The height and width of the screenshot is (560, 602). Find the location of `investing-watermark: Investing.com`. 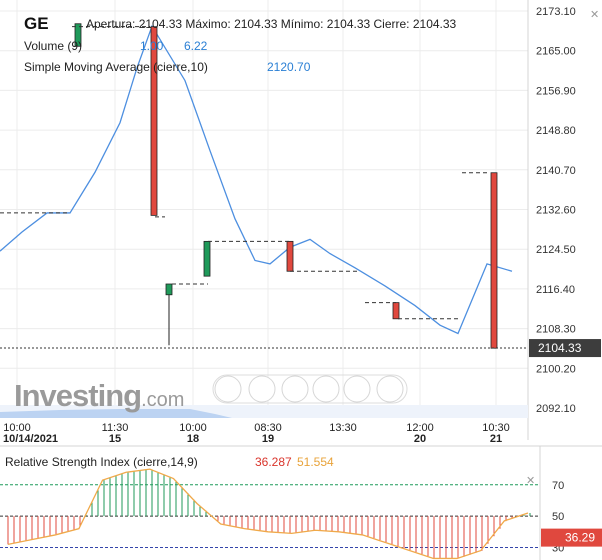

investing-watermark: Investing.com is located at coordinates (99, 396).